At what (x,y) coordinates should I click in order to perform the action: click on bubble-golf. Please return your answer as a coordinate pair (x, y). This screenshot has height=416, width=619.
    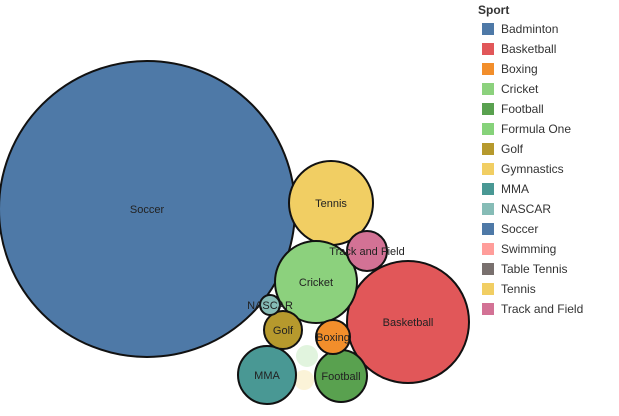
    Looking at the image, I should click on (283, 330).